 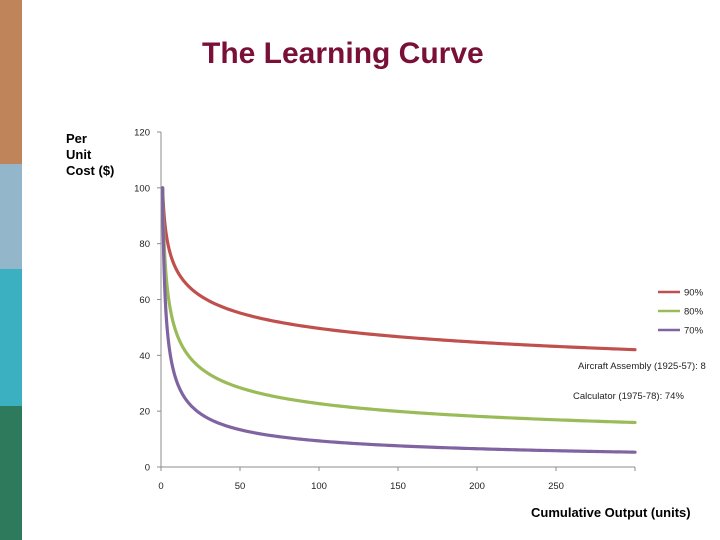 I want to click on x-tick-label: 250, so click(x=556, y=486).